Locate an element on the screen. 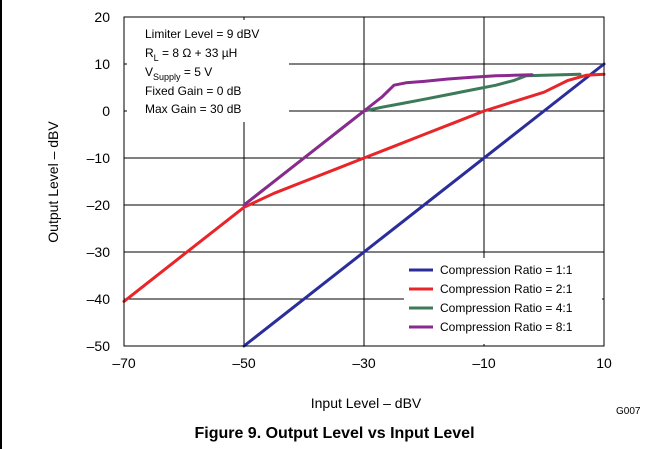 This screenshot has width=669, height=449. y-axis-label: Output Level – dBV is located at coordinates (53, 182).